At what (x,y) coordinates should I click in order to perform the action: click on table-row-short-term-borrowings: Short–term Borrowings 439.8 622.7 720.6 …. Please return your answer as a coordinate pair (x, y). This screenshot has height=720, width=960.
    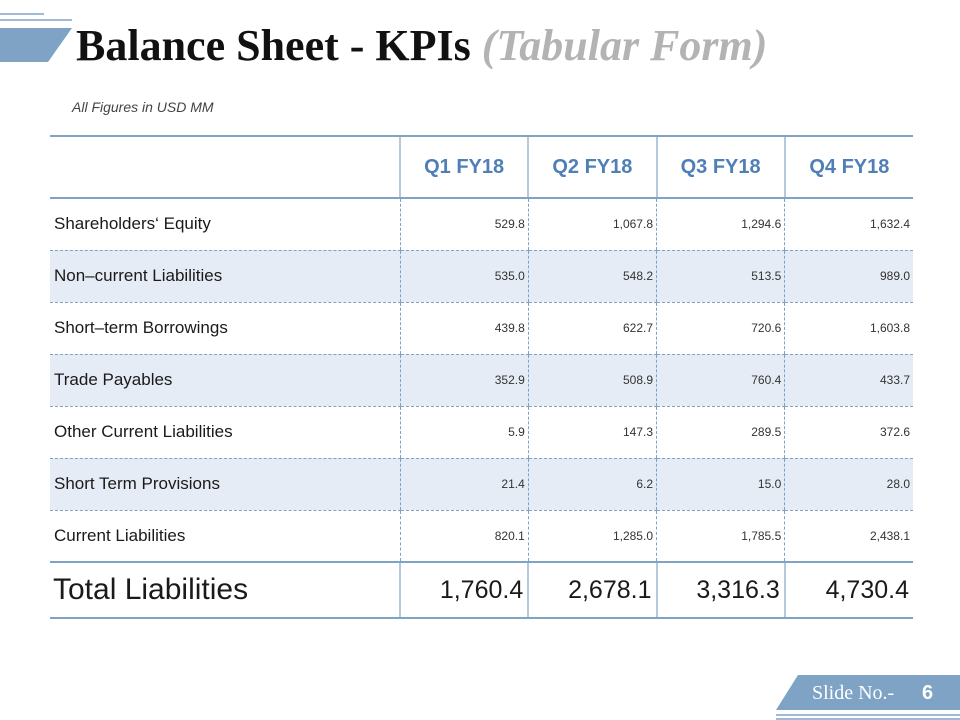
    Looking at the image, I should click on (481, 328).